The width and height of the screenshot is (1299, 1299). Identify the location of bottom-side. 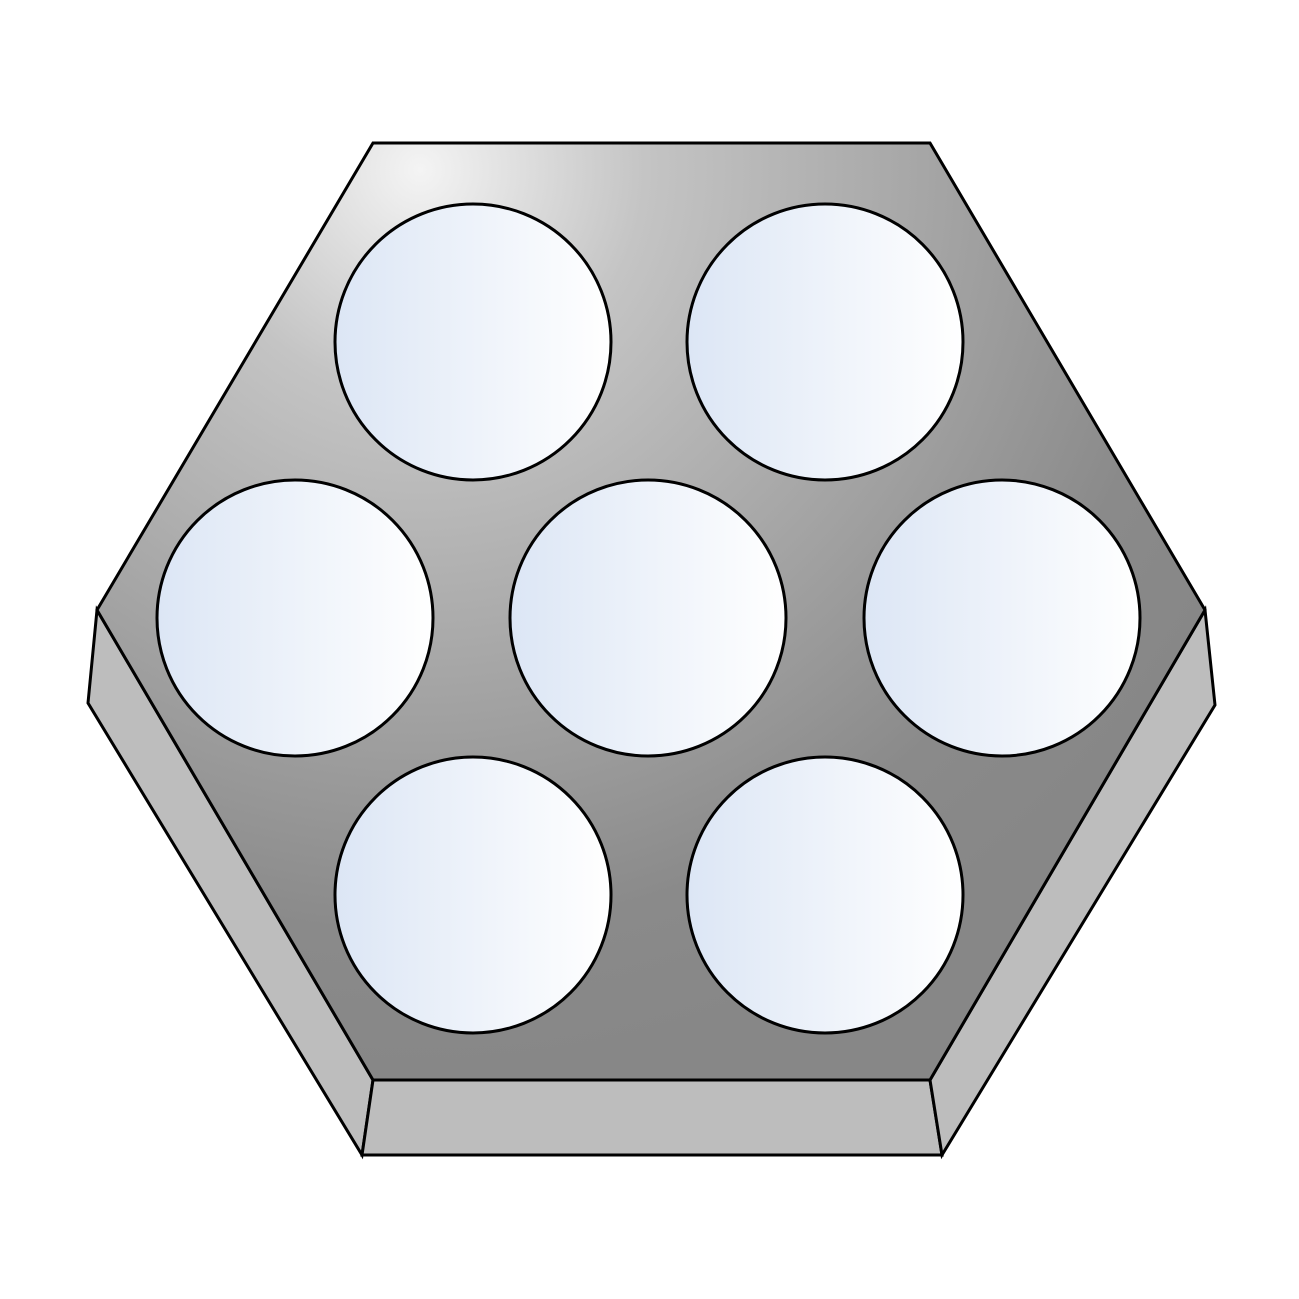
(652, 1117).